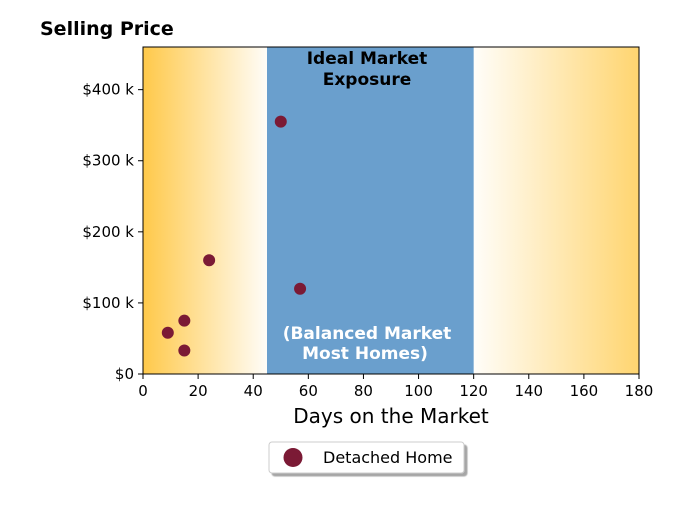 The width and height of the screenshot is (695, 513). What do you see at coordinates (367, 80) in the screenshot?
I see `band-annotation-top-line-2: Exposure` at bounding box center [367, 80].